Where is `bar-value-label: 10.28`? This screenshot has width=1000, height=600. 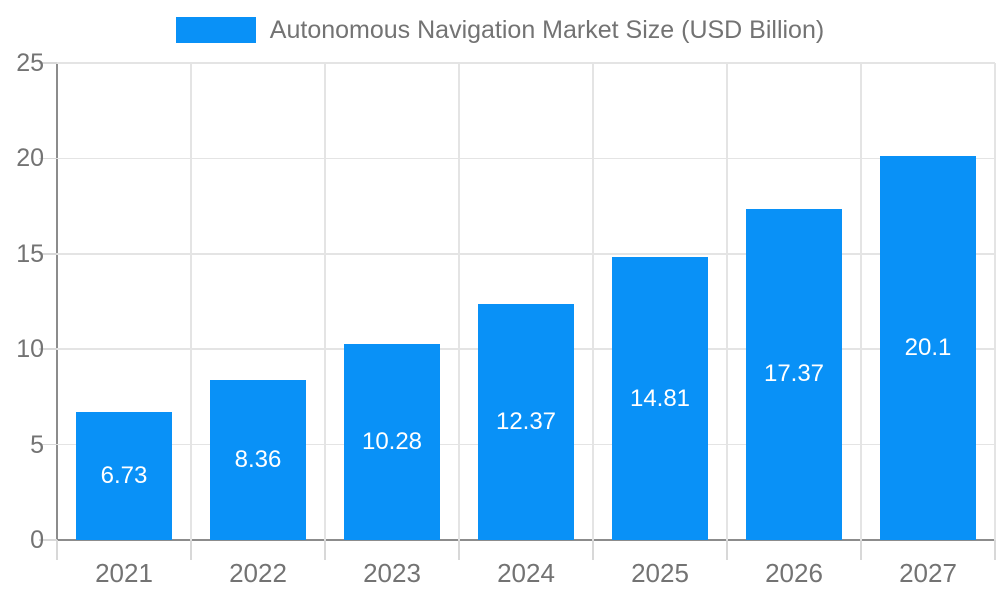 bar-value-label: 10.28 is located at coordinates (392, 441).